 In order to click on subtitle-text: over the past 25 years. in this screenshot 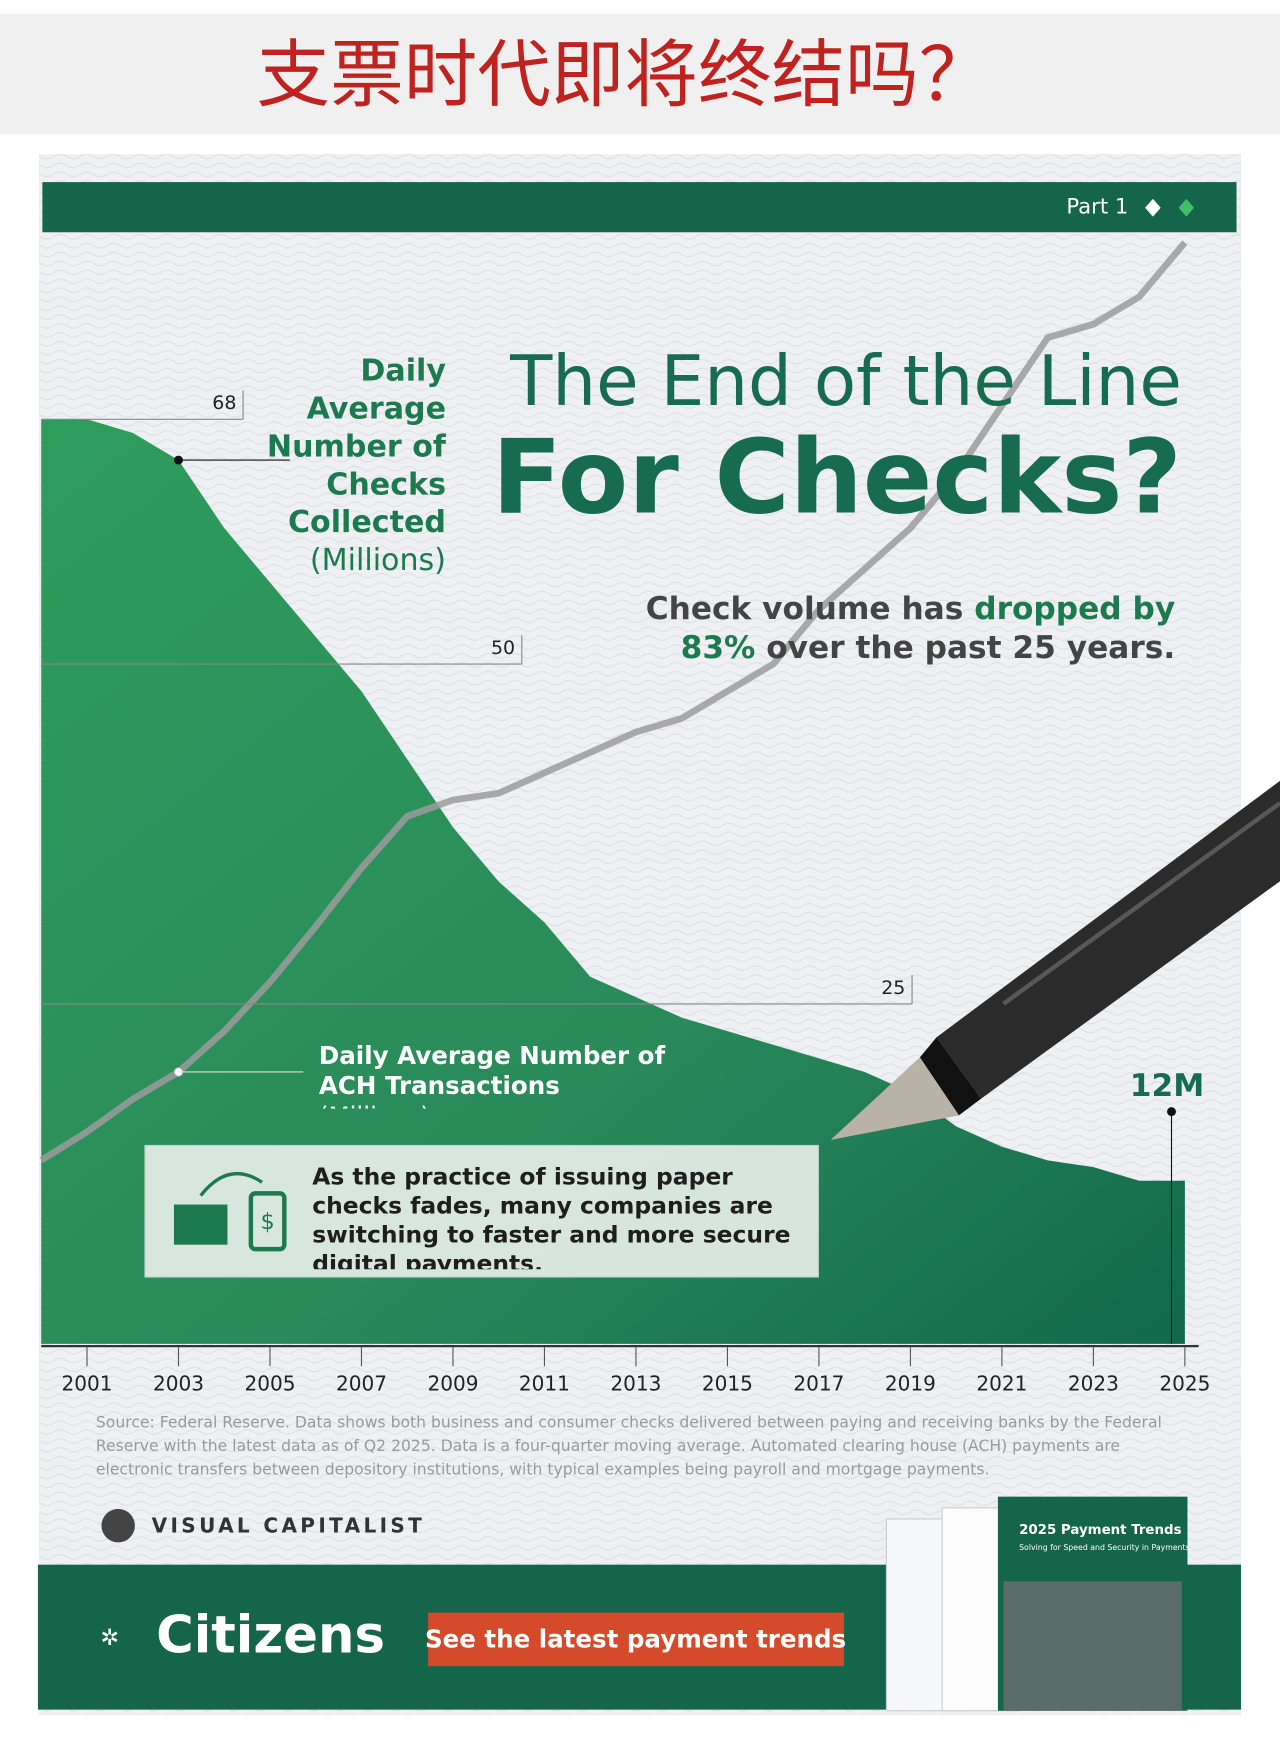, I will do `click(965, 647)`.